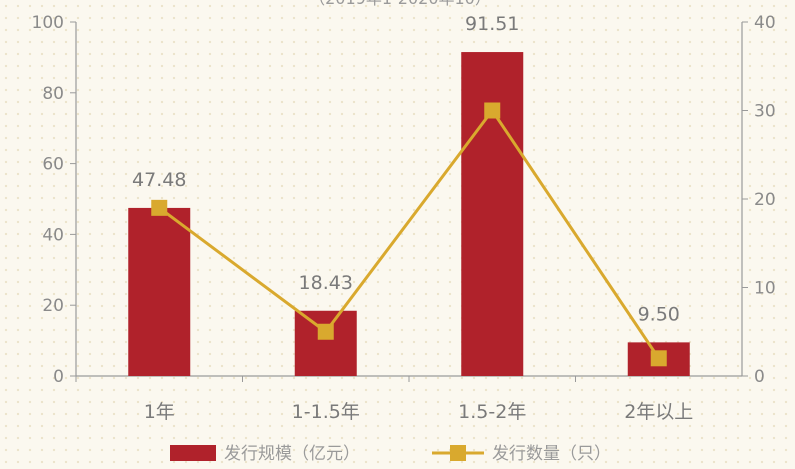  I want to click on bar-data-label: 47.48, so click(159, 180).